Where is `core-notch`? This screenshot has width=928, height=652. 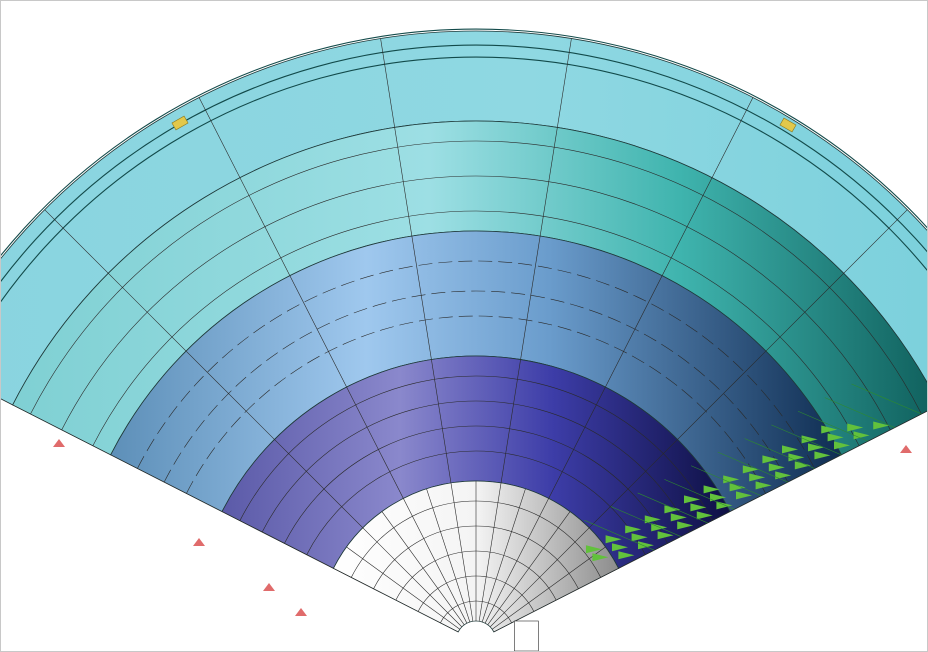 core-notch is located at coordinates (526, 635).